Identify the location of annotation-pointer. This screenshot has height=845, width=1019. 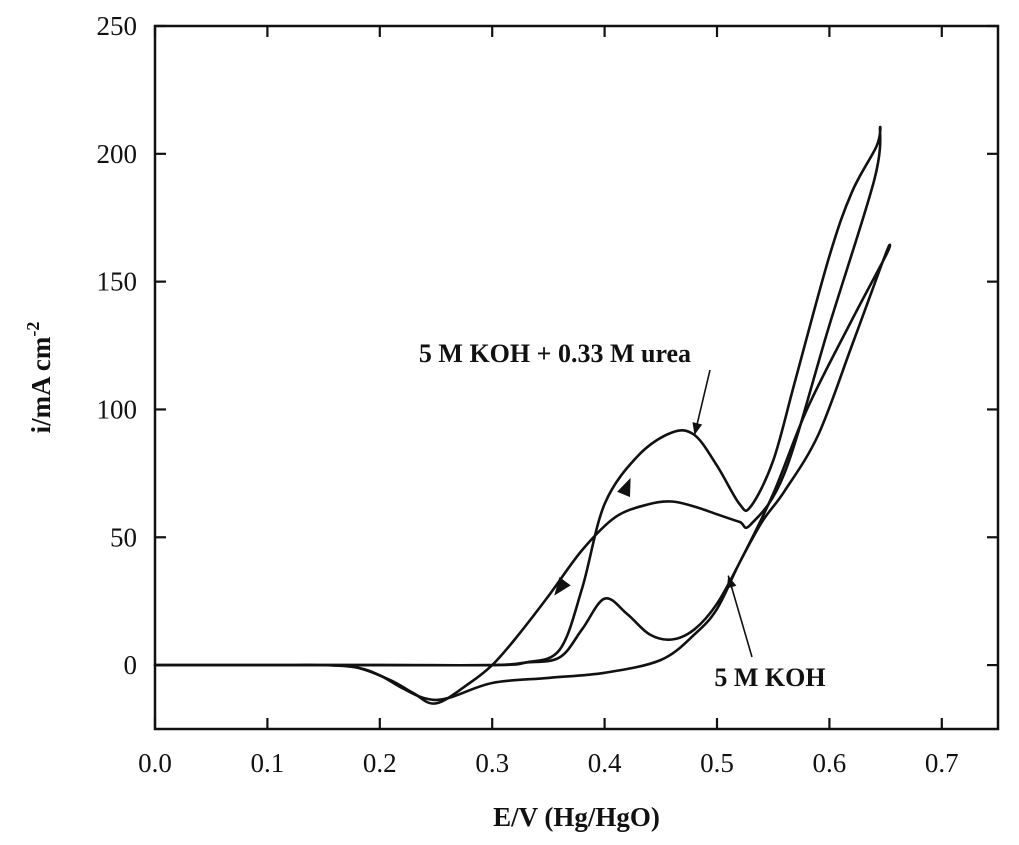
(740, 616).